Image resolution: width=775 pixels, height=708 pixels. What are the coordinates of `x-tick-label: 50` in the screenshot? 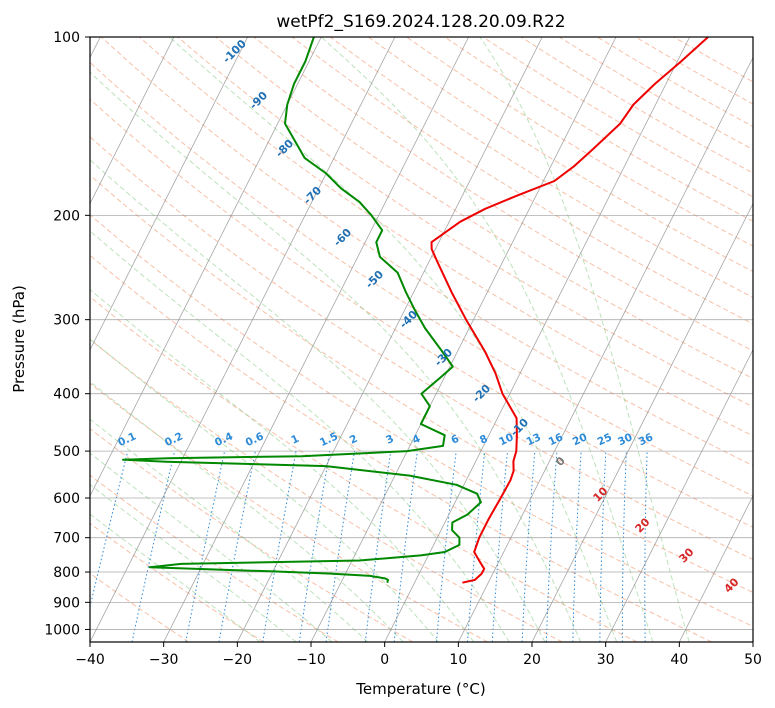 It's located at (753, 660).